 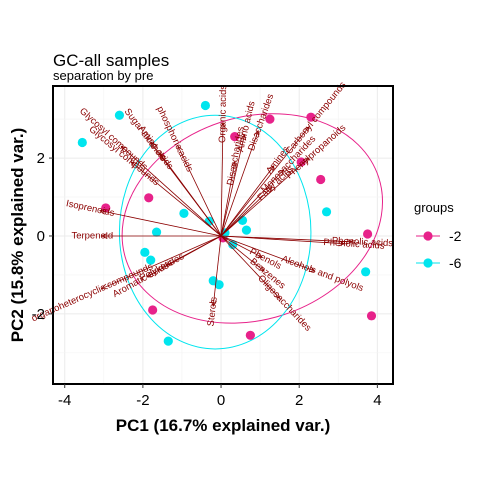 What do you see at coordinates (103, 75) in the screenshot?
I see `chart-subtitle: separation by pre` at bounding box center [103, 75].